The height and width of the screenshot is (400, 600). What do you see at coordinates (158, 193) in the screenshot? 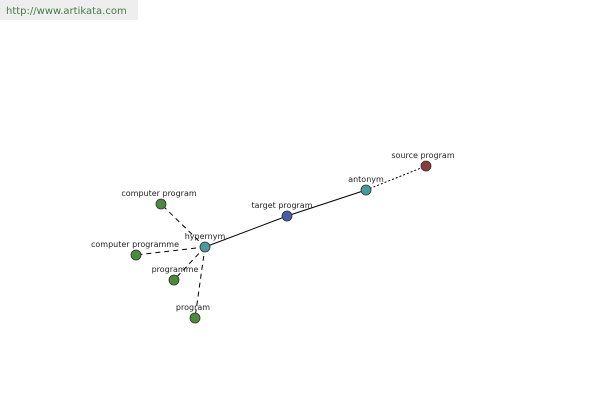
I see `node-label: computer program` at bounding box center [158, 193].